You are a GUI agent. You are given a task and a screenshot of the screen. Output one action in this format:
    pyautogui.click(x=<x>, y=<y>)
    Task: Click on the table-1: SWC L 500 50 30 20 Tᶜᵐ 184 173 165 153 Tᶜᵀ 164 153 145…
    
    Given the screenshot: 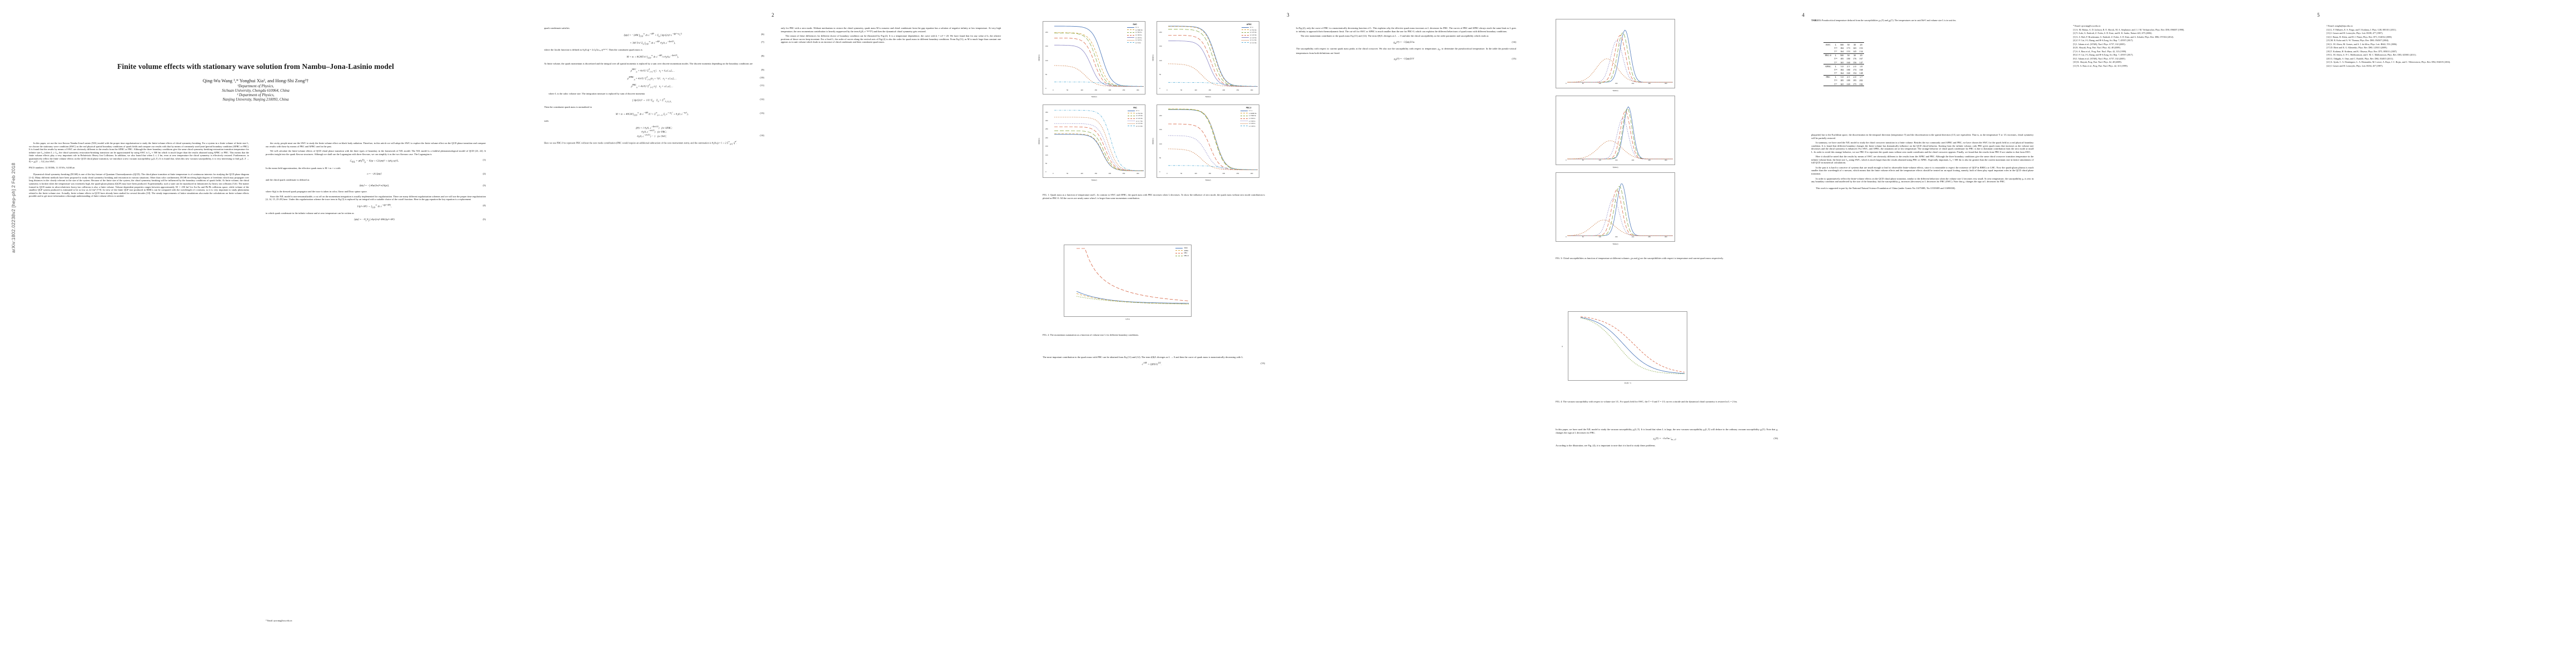 What is the action you would take?
    pyautogui.click(x=1844, y=64)
    